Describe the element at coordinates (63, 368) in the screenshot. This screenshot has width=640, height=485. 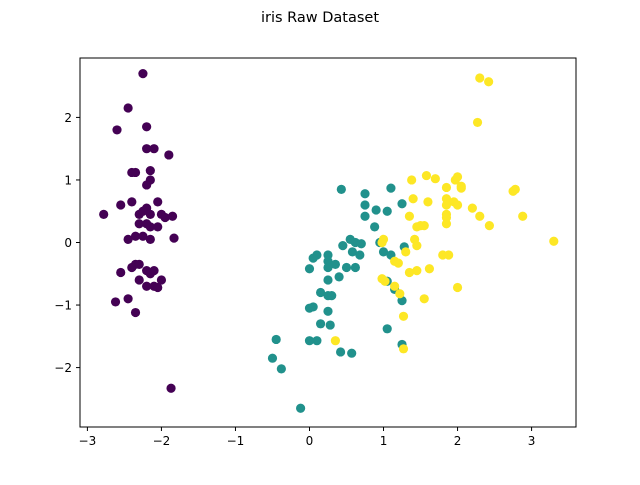
I see `y-tick-label: −2` at that location.